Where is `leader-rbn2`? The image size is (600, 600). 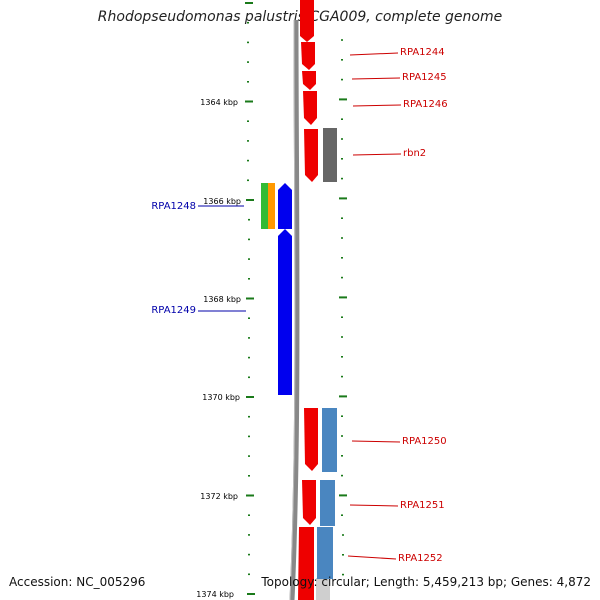 leader-rbn2 is located at coordinates (377, 154).